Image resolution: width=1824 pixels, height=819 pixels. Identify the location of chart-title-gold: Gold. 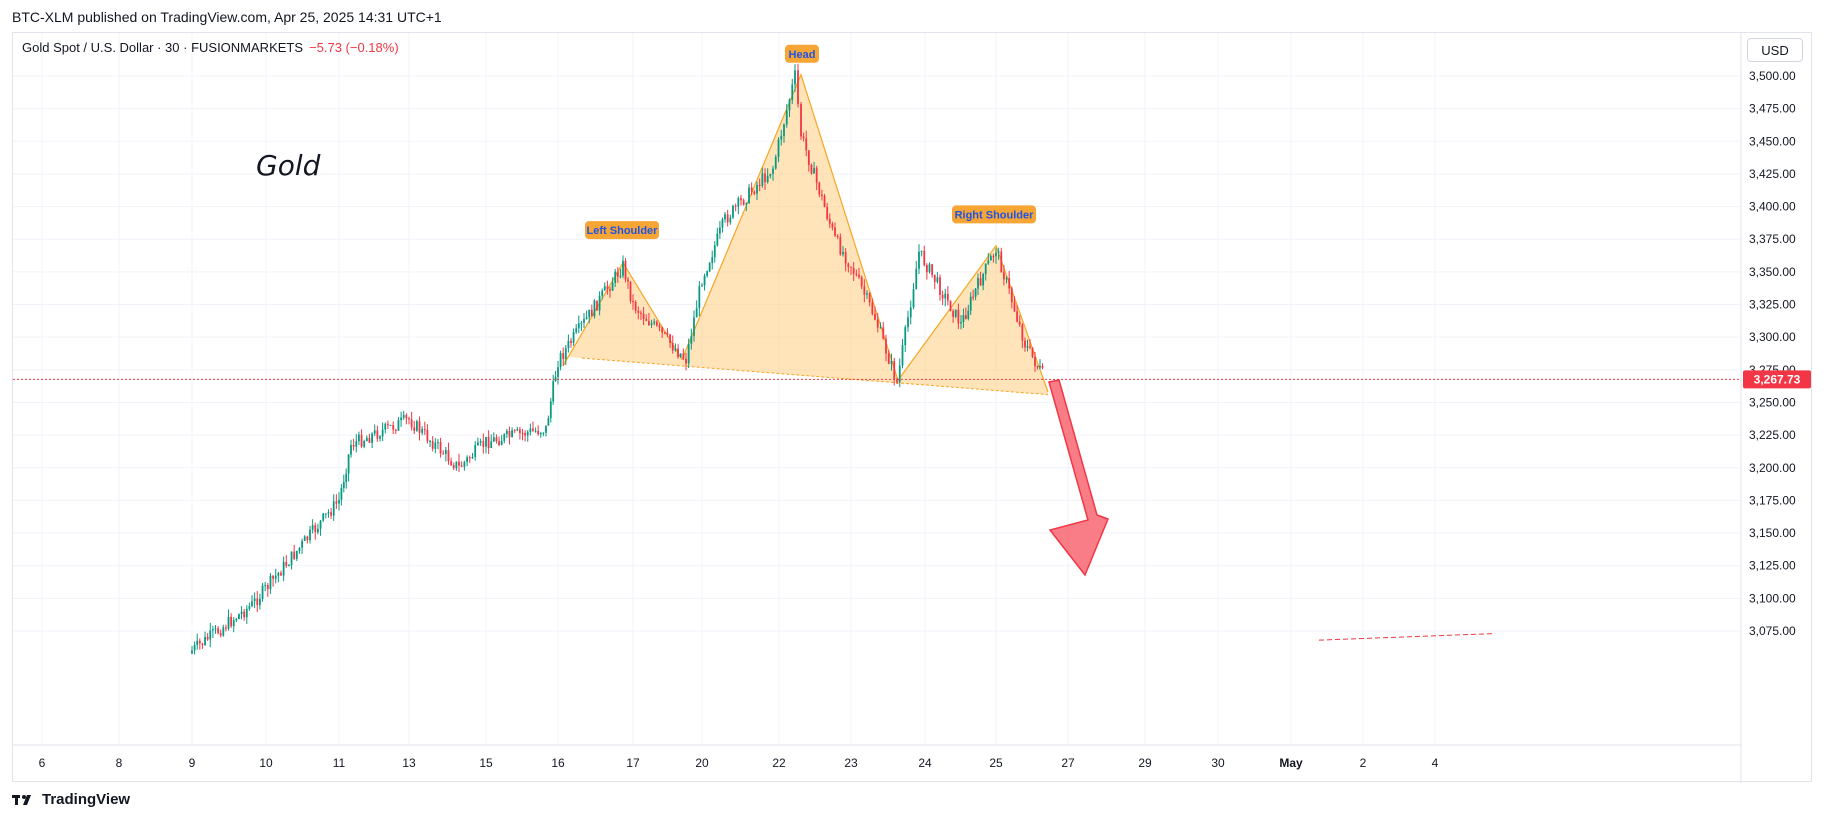
(288, 165).